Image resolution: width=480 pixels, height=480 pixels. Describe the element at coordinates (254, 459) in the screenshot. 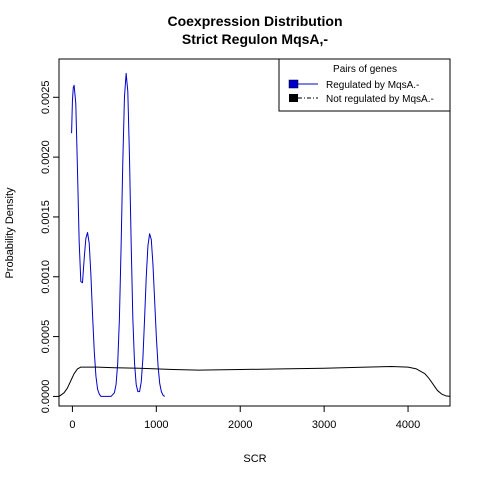

I see `x-axis-label: SCR` at that location.